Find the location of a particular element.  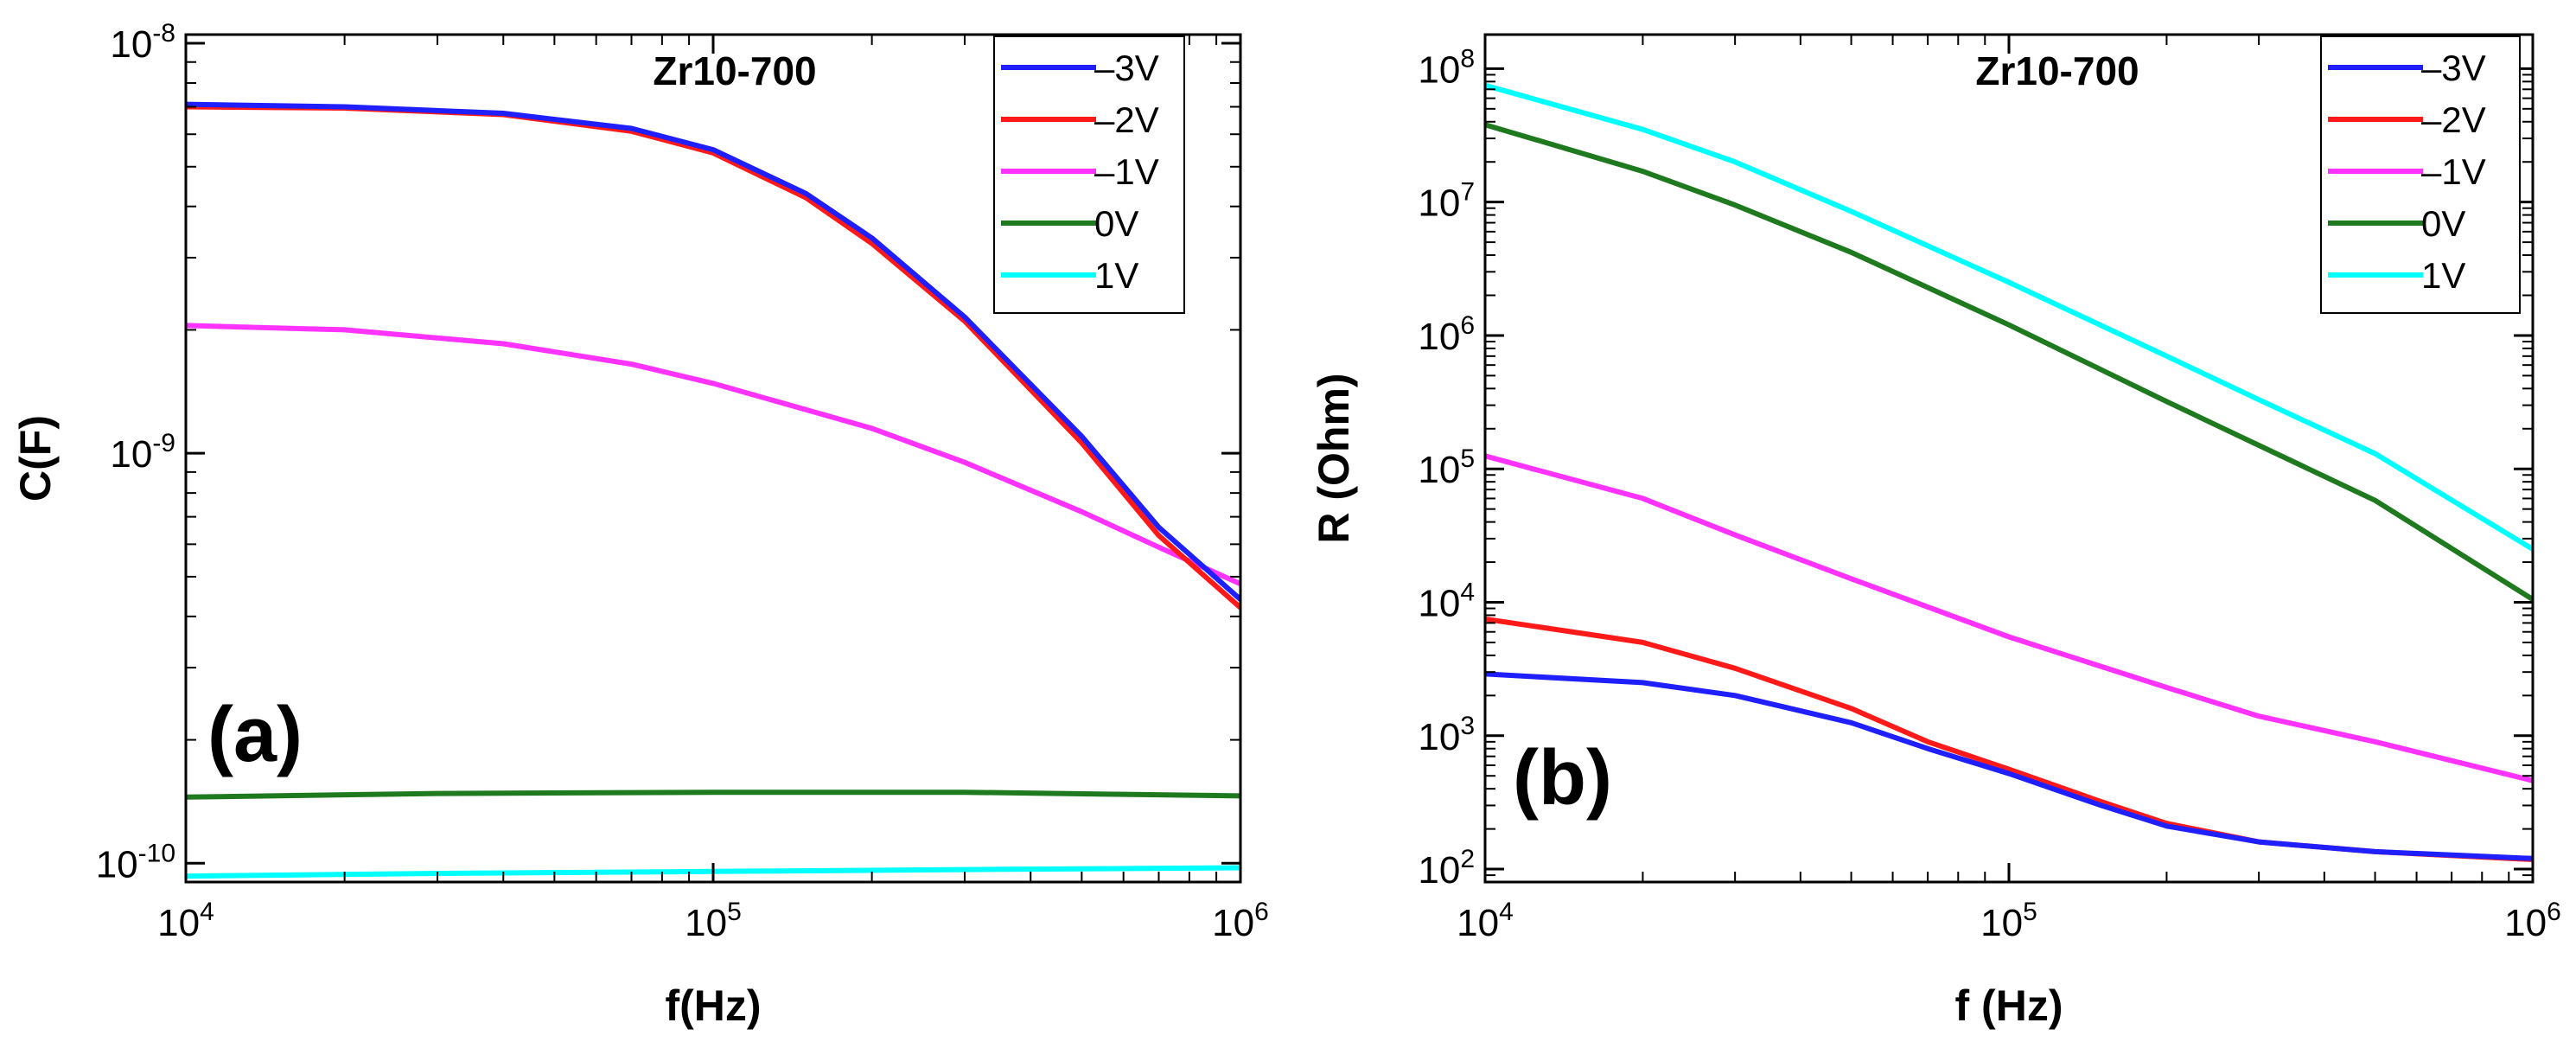

y-tick-label: 10⁸ is located at coordinates (1446, 67).